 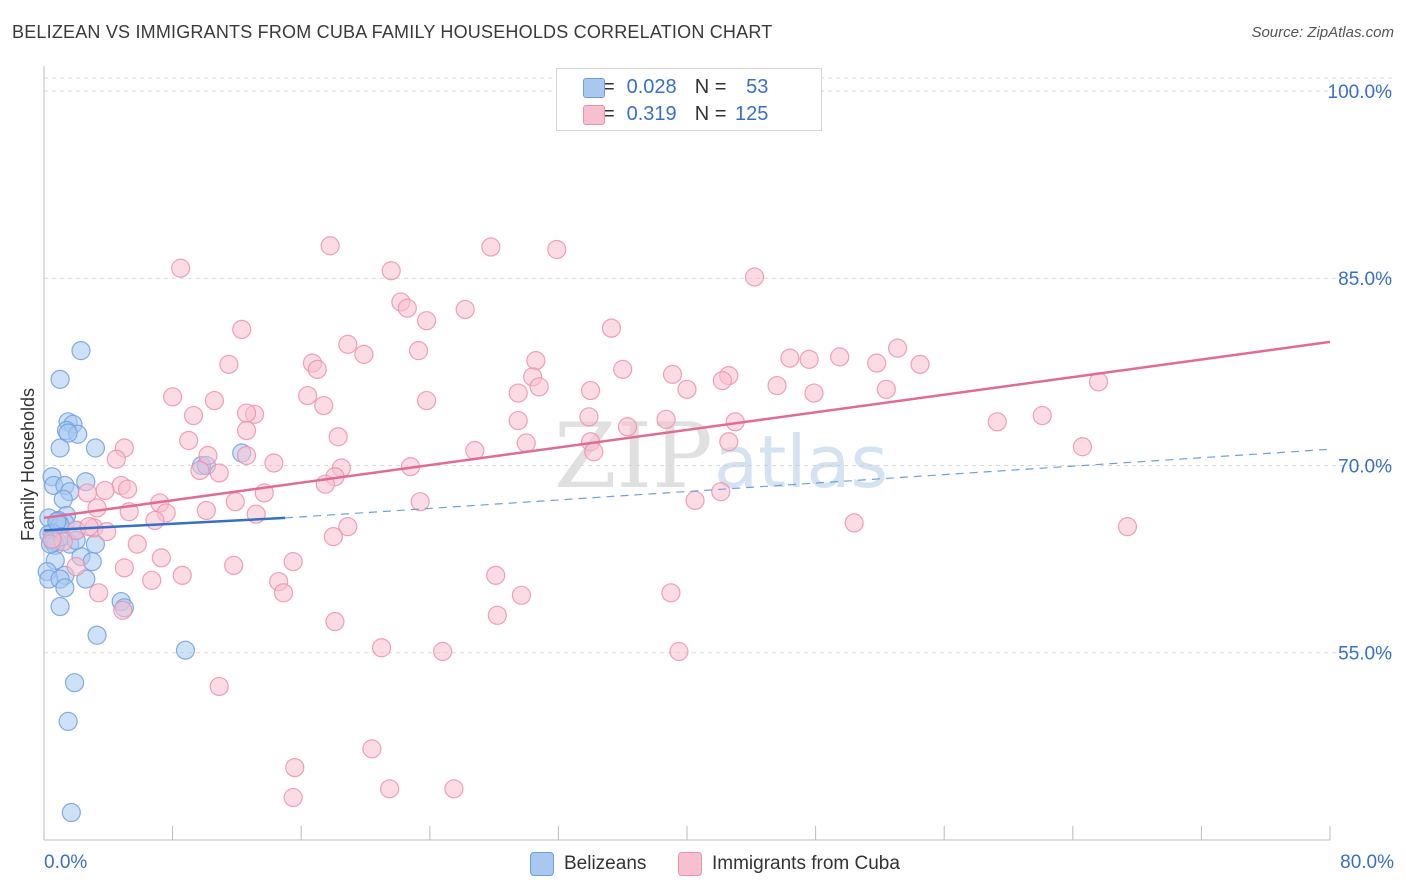 I want to click on legend-swatch-belizeans, so click(x=542, y=864).